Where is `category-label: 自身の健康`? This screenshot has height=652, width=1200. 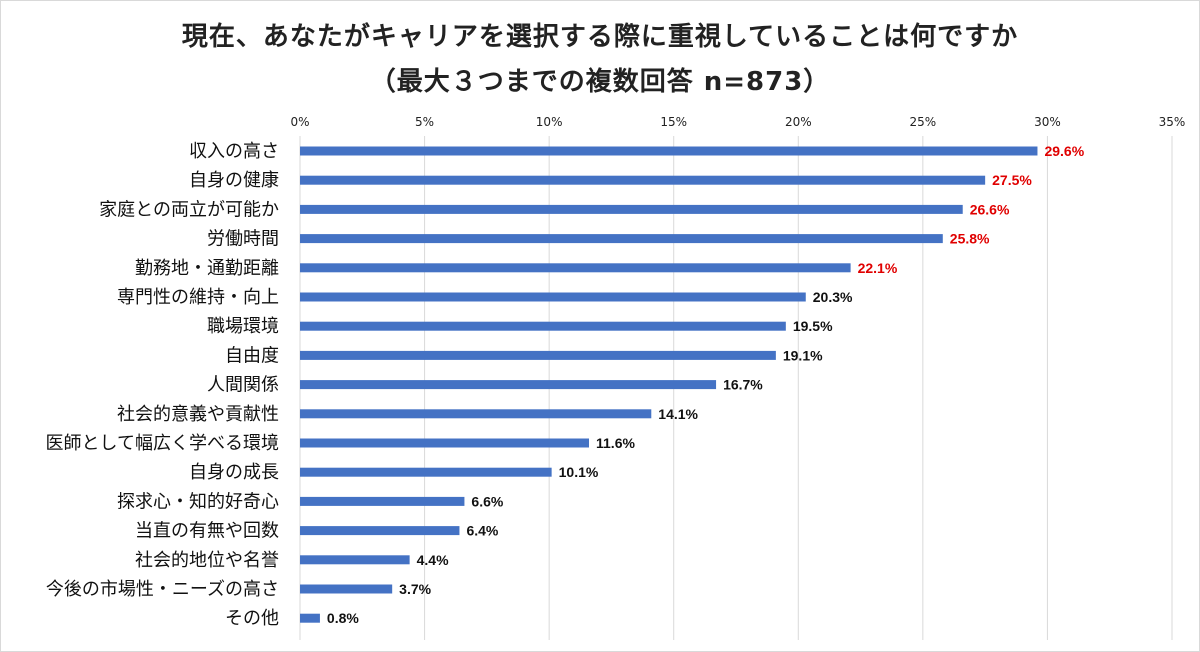
category-label: 自身の健康 is located at coordinates (234, 180).